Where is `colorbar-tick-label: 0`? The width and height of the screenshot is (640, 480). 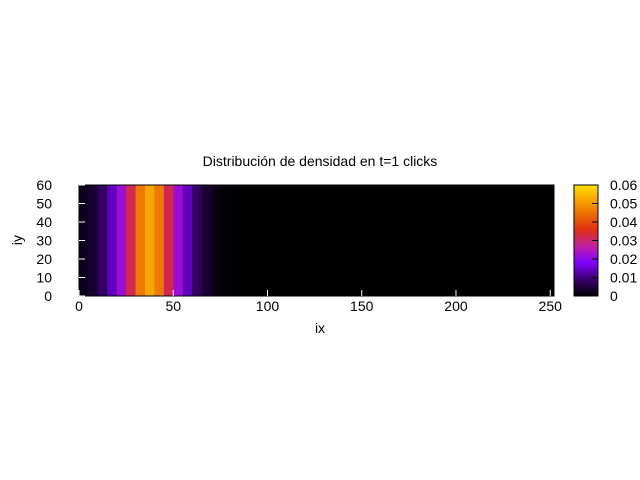 colorbar-tick-label: 0 is located at coordinates (614, 296).